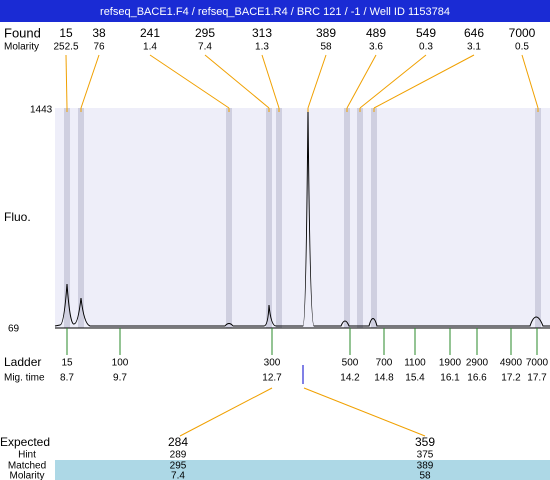 This screenshot has height=480, width=550. What do you see at coordinates (415, 378) in the screenshot?
I see `mig-time: 15.4` at bounding box center [415, 378].